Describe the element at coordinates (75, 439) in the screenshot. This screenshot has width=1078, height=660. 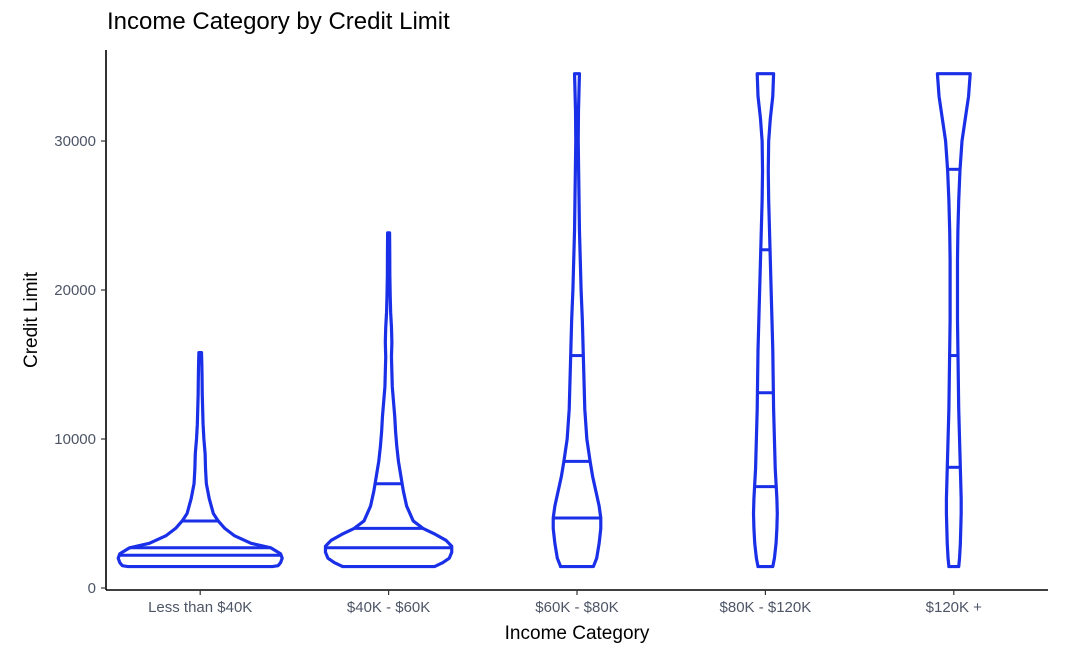
I see `y-tick-label: 10000` at that location.